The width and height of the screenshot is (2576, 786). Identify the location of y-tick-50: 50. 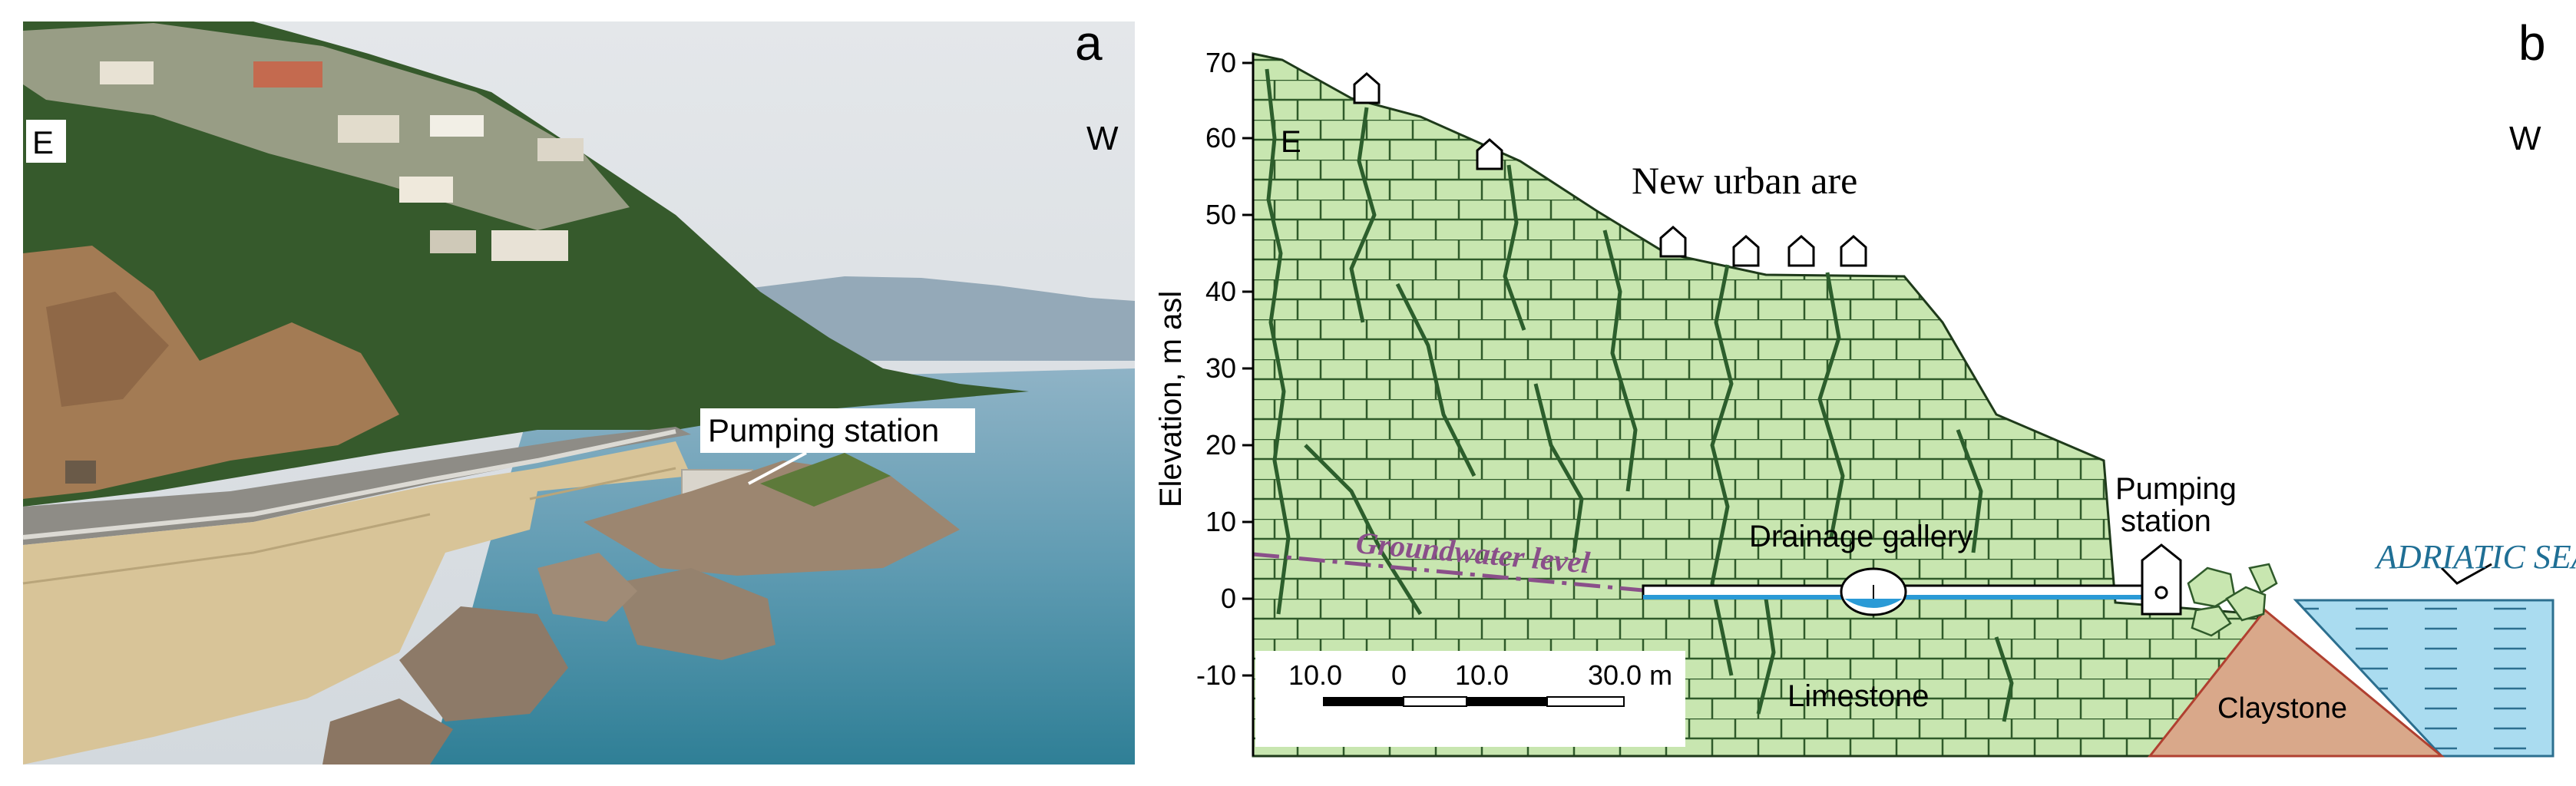
(1220, 215).